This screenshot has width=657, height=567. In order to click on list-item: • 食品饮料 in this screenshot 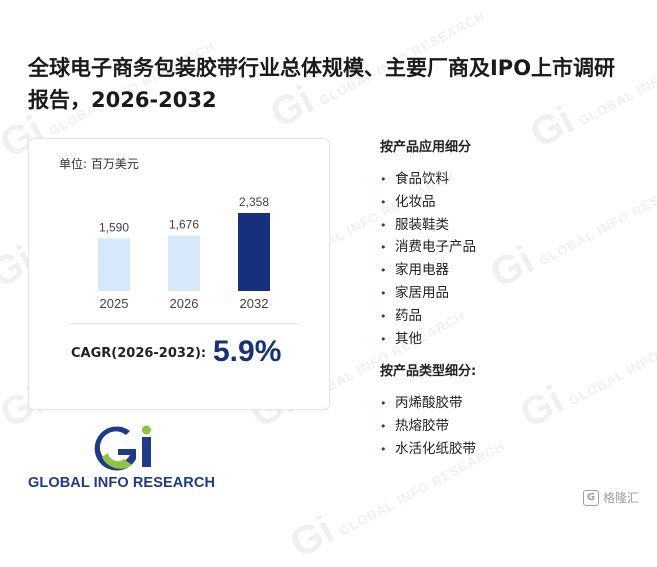, I will do `click(510, 179)`.